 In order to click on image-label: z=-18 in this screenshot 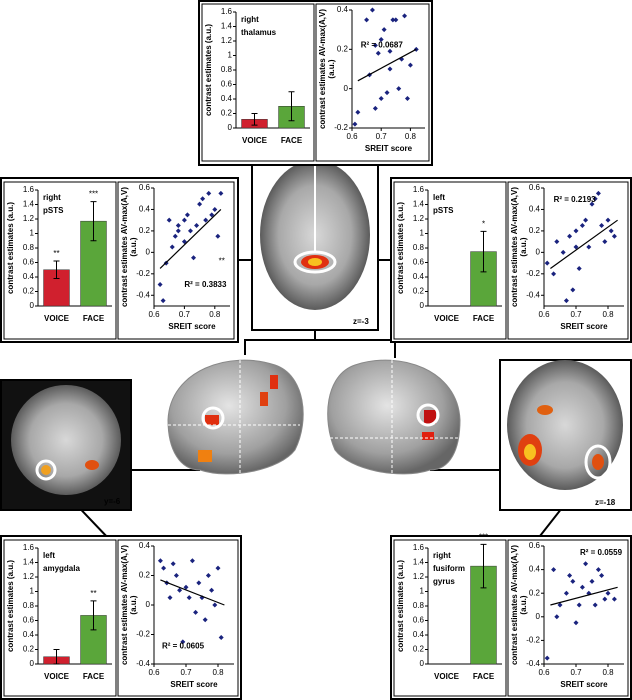, I will do `click(605, 502)`.